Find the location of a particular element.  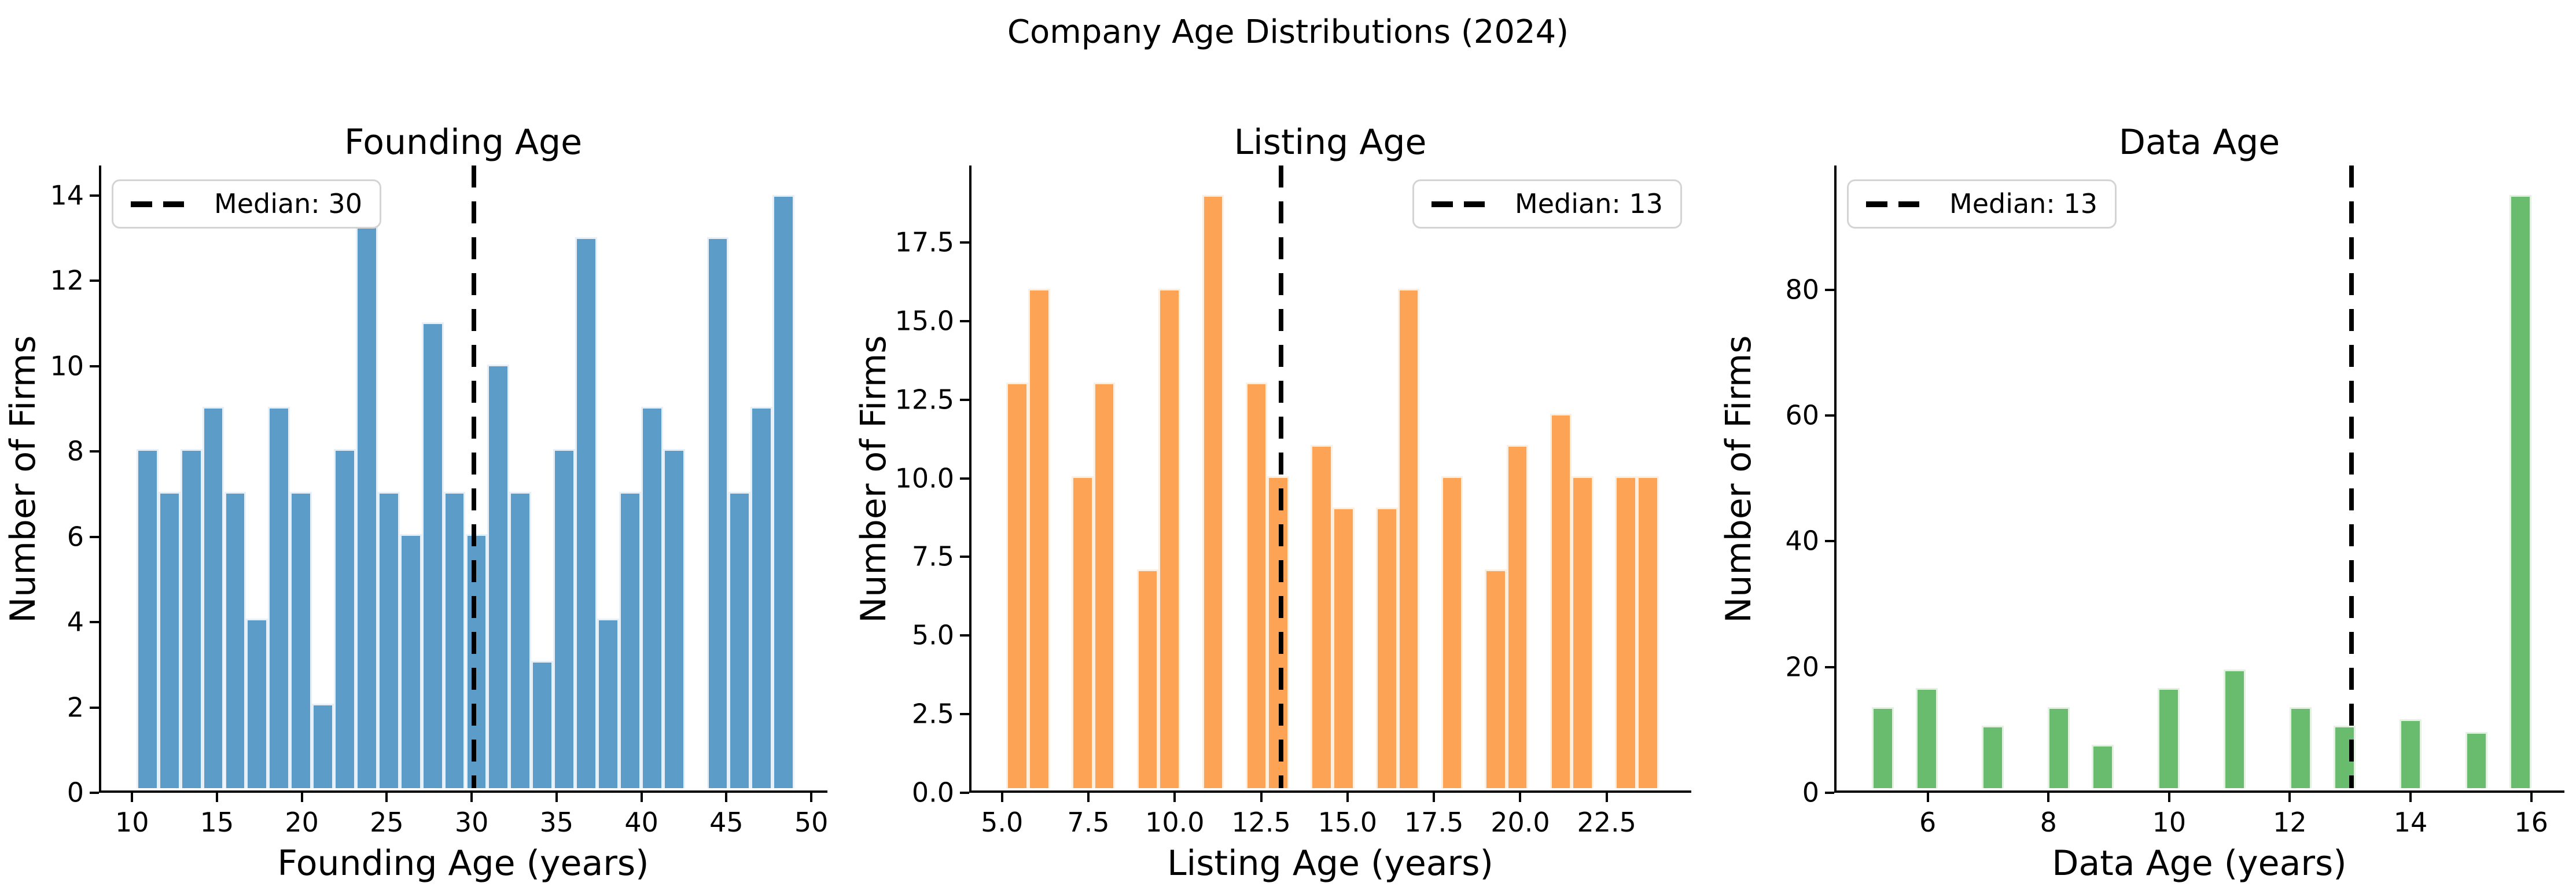

y-tick-label: 2.5 is located at coordinates (932, 714).